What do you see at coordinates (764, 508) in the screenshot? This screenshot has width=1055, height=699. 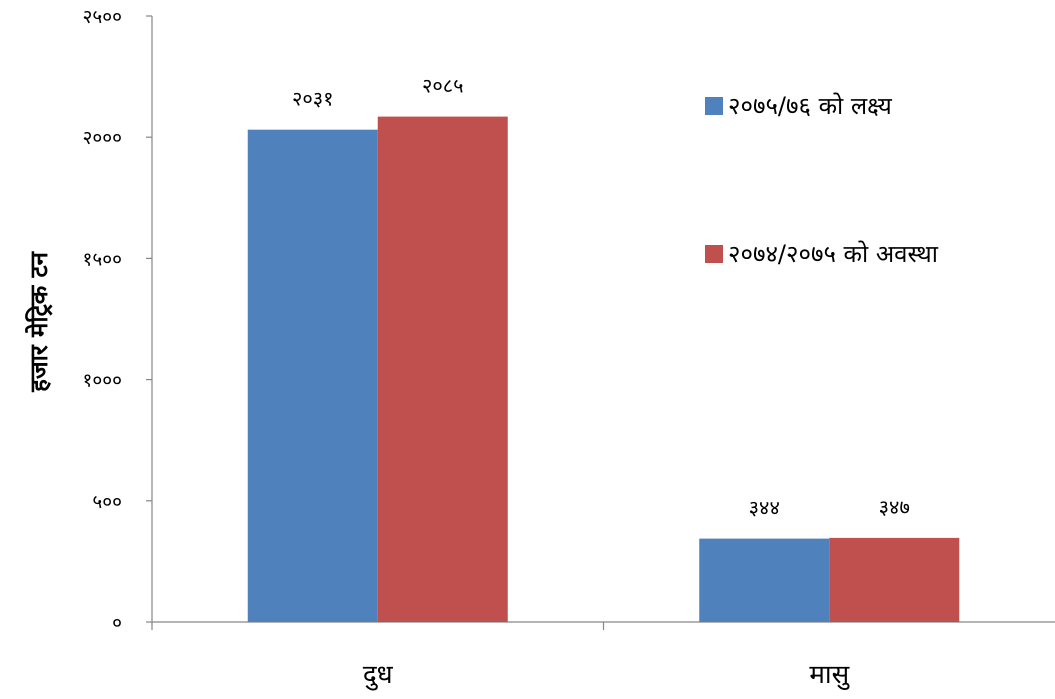 I see `bar-data-label: ३४४` at bounding box center [764, 508].